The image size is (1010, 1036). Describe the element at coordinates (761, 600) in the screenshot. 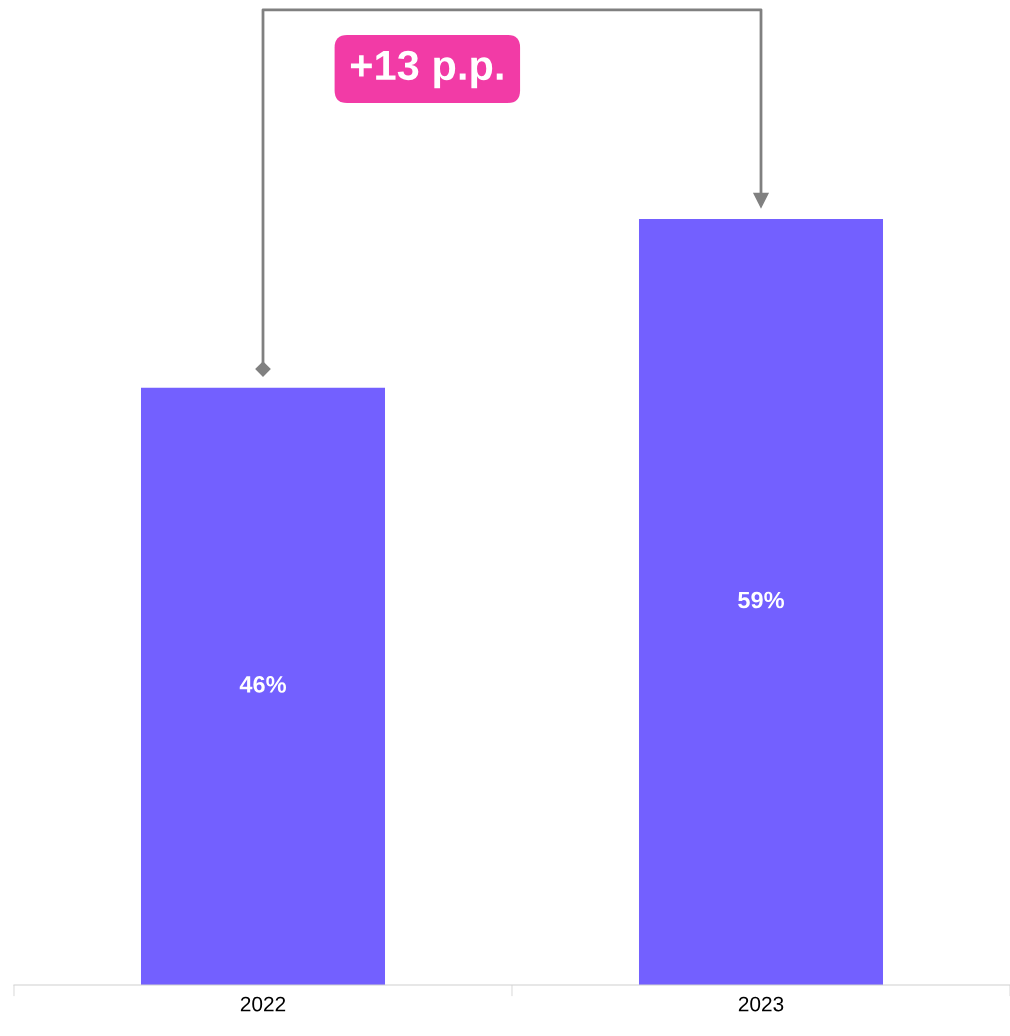

I see `data-label: 59%` at that location.